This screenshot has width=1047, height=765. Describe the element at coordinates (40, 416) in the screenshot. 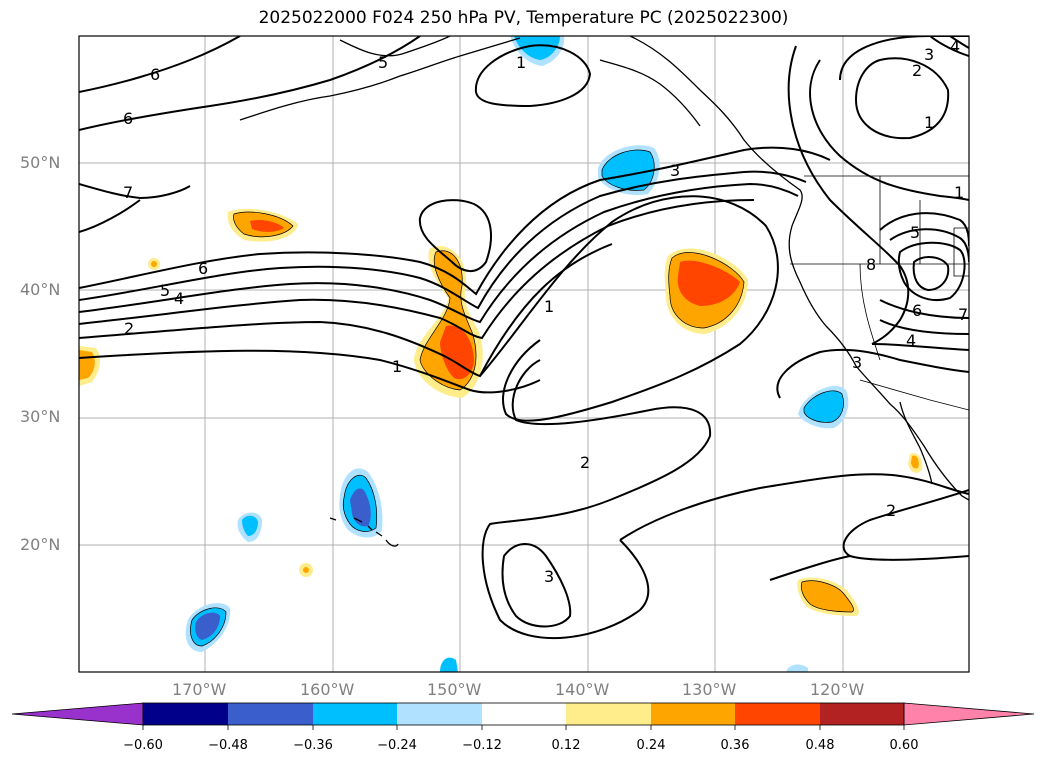

I see `lat-label-30n: 30°N` at that location.